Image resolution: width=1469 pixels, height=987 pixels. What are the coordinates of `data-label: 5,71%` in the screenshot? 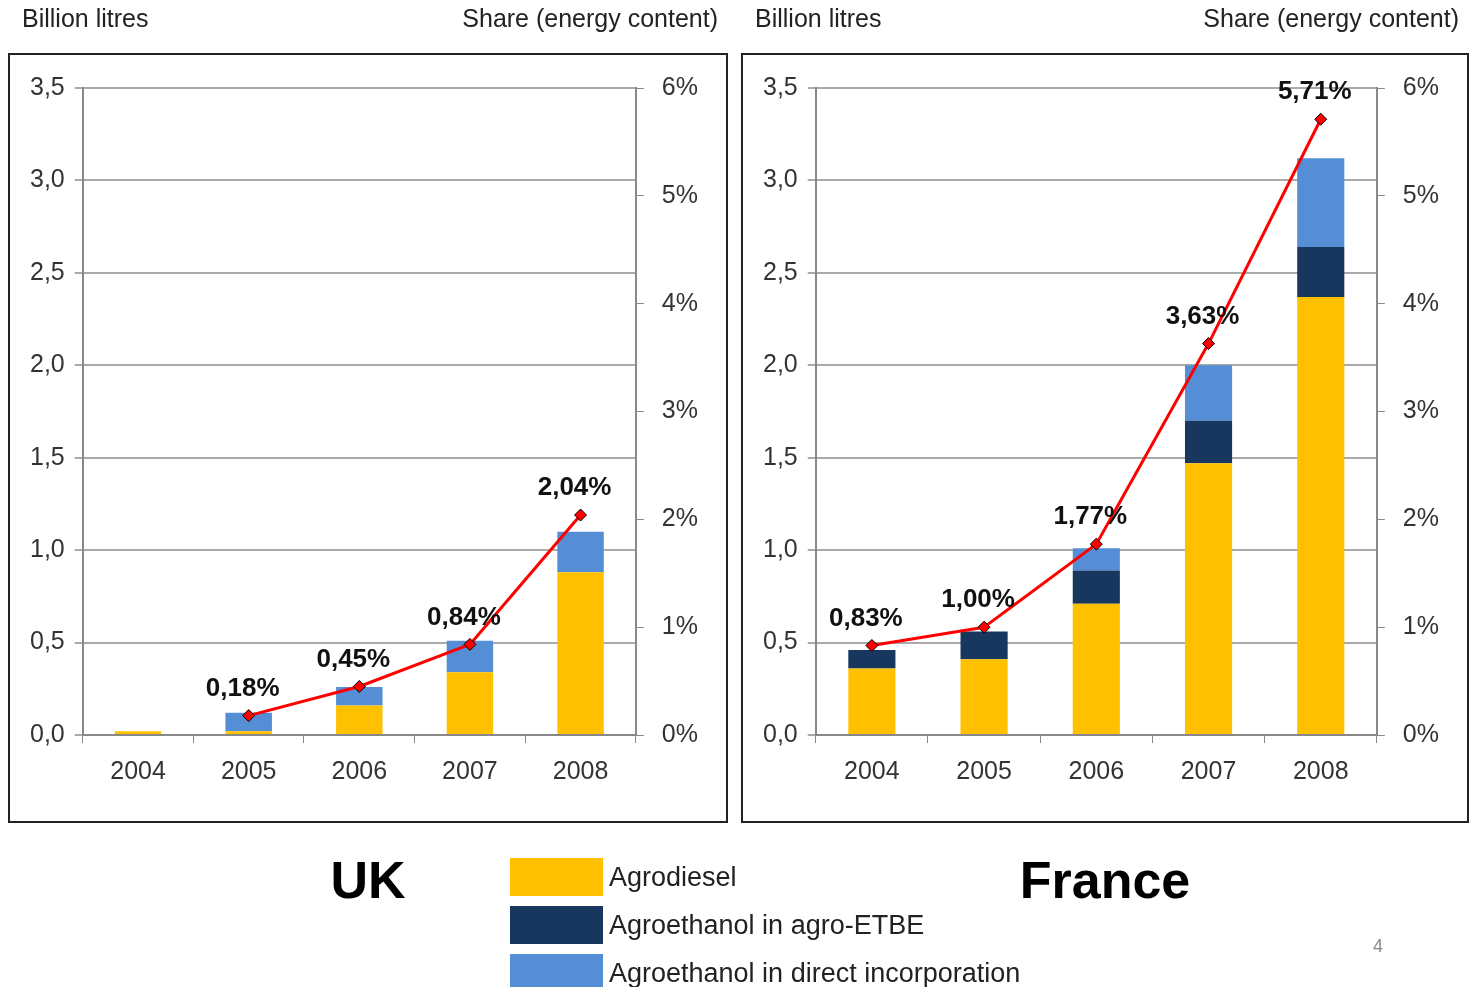 It's located at (1314, 90).